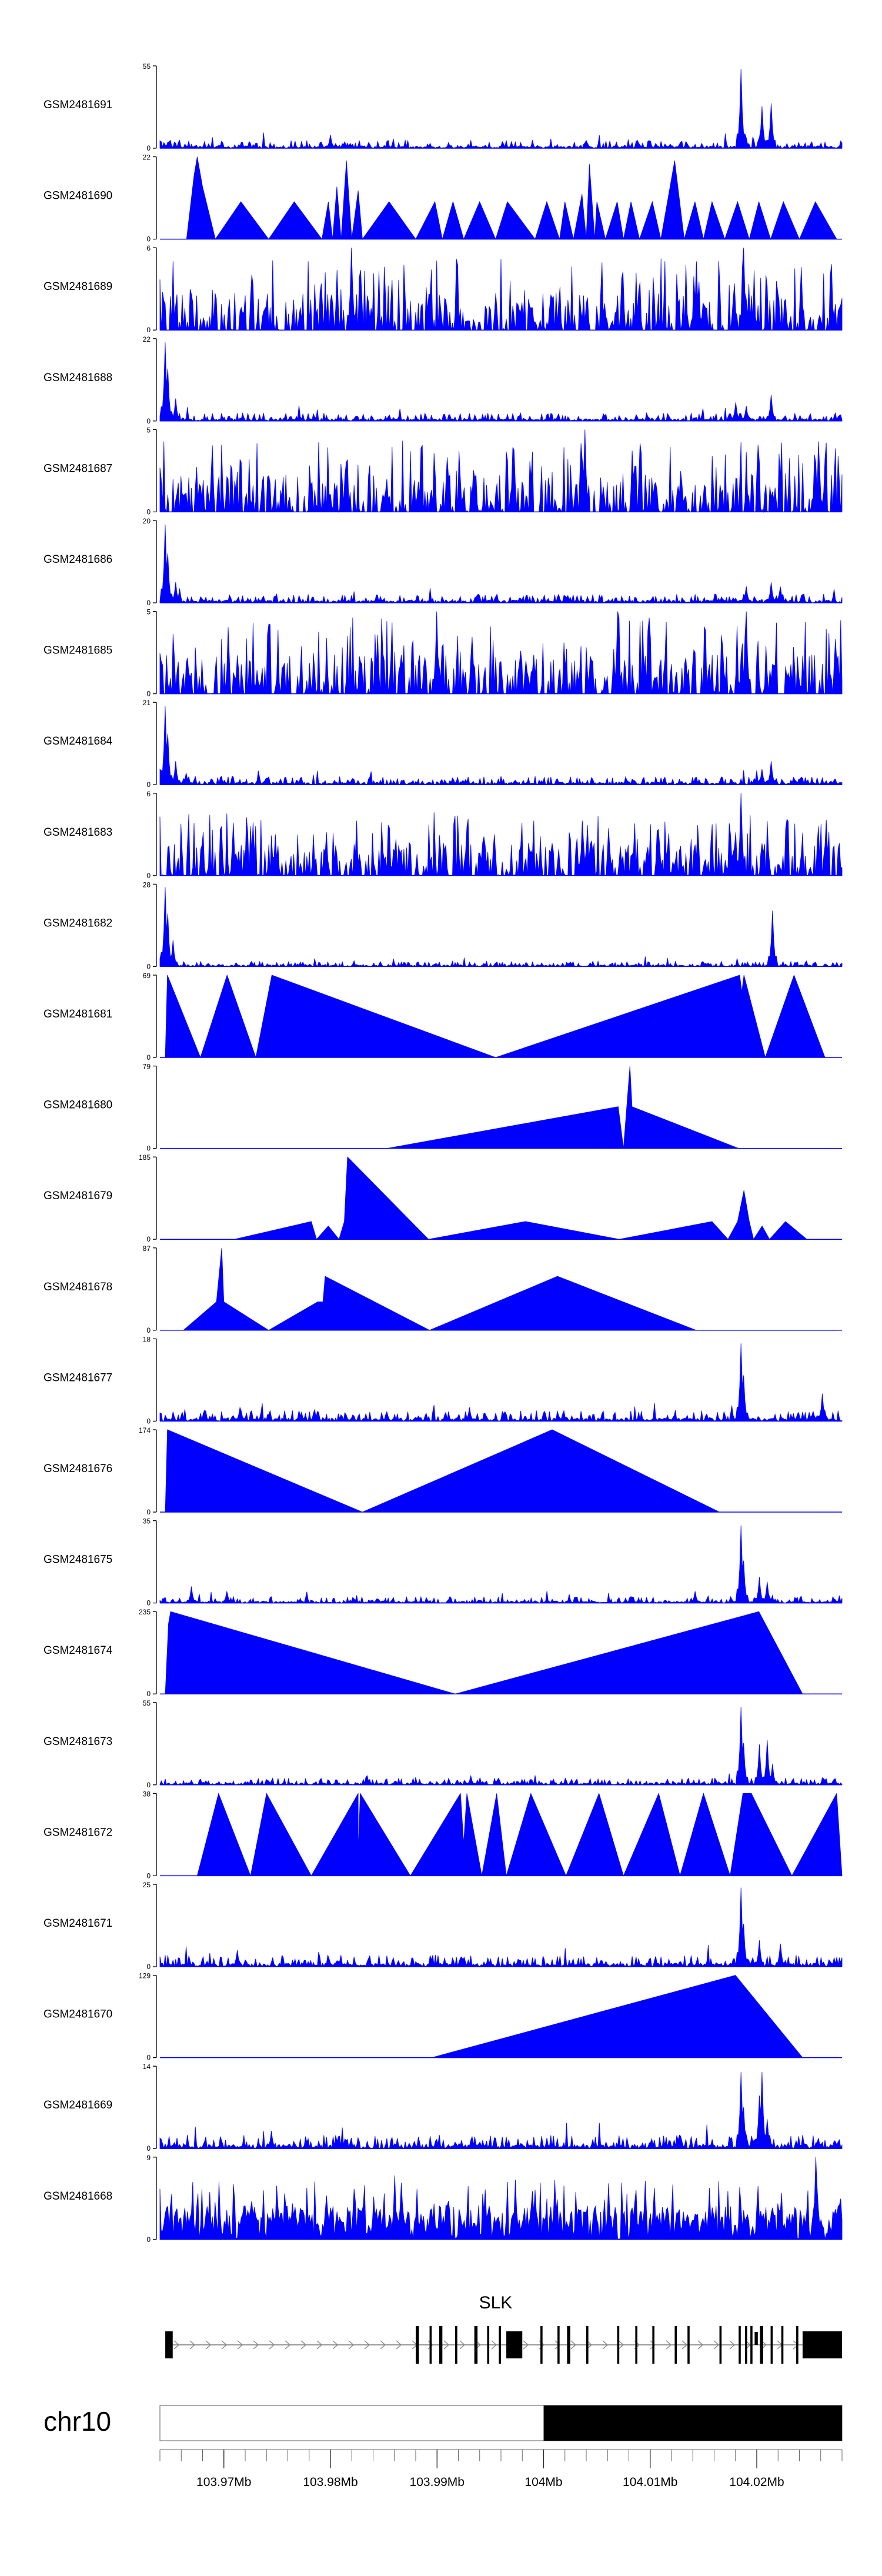 This screenshot has height=2576, width=882. What do you see at coordinates (330, 2482) in the screenshot?
I see `tick-label: 103.98Mb` at bounding box center [330, 2482].